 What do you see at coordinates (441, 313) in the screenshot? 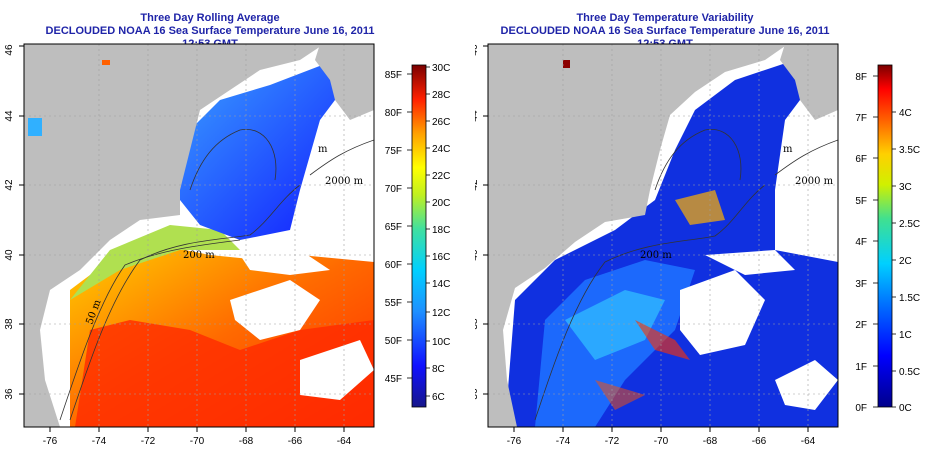
I see `left-colorbar-c-label: 12C` at bounding box center [441, 313].